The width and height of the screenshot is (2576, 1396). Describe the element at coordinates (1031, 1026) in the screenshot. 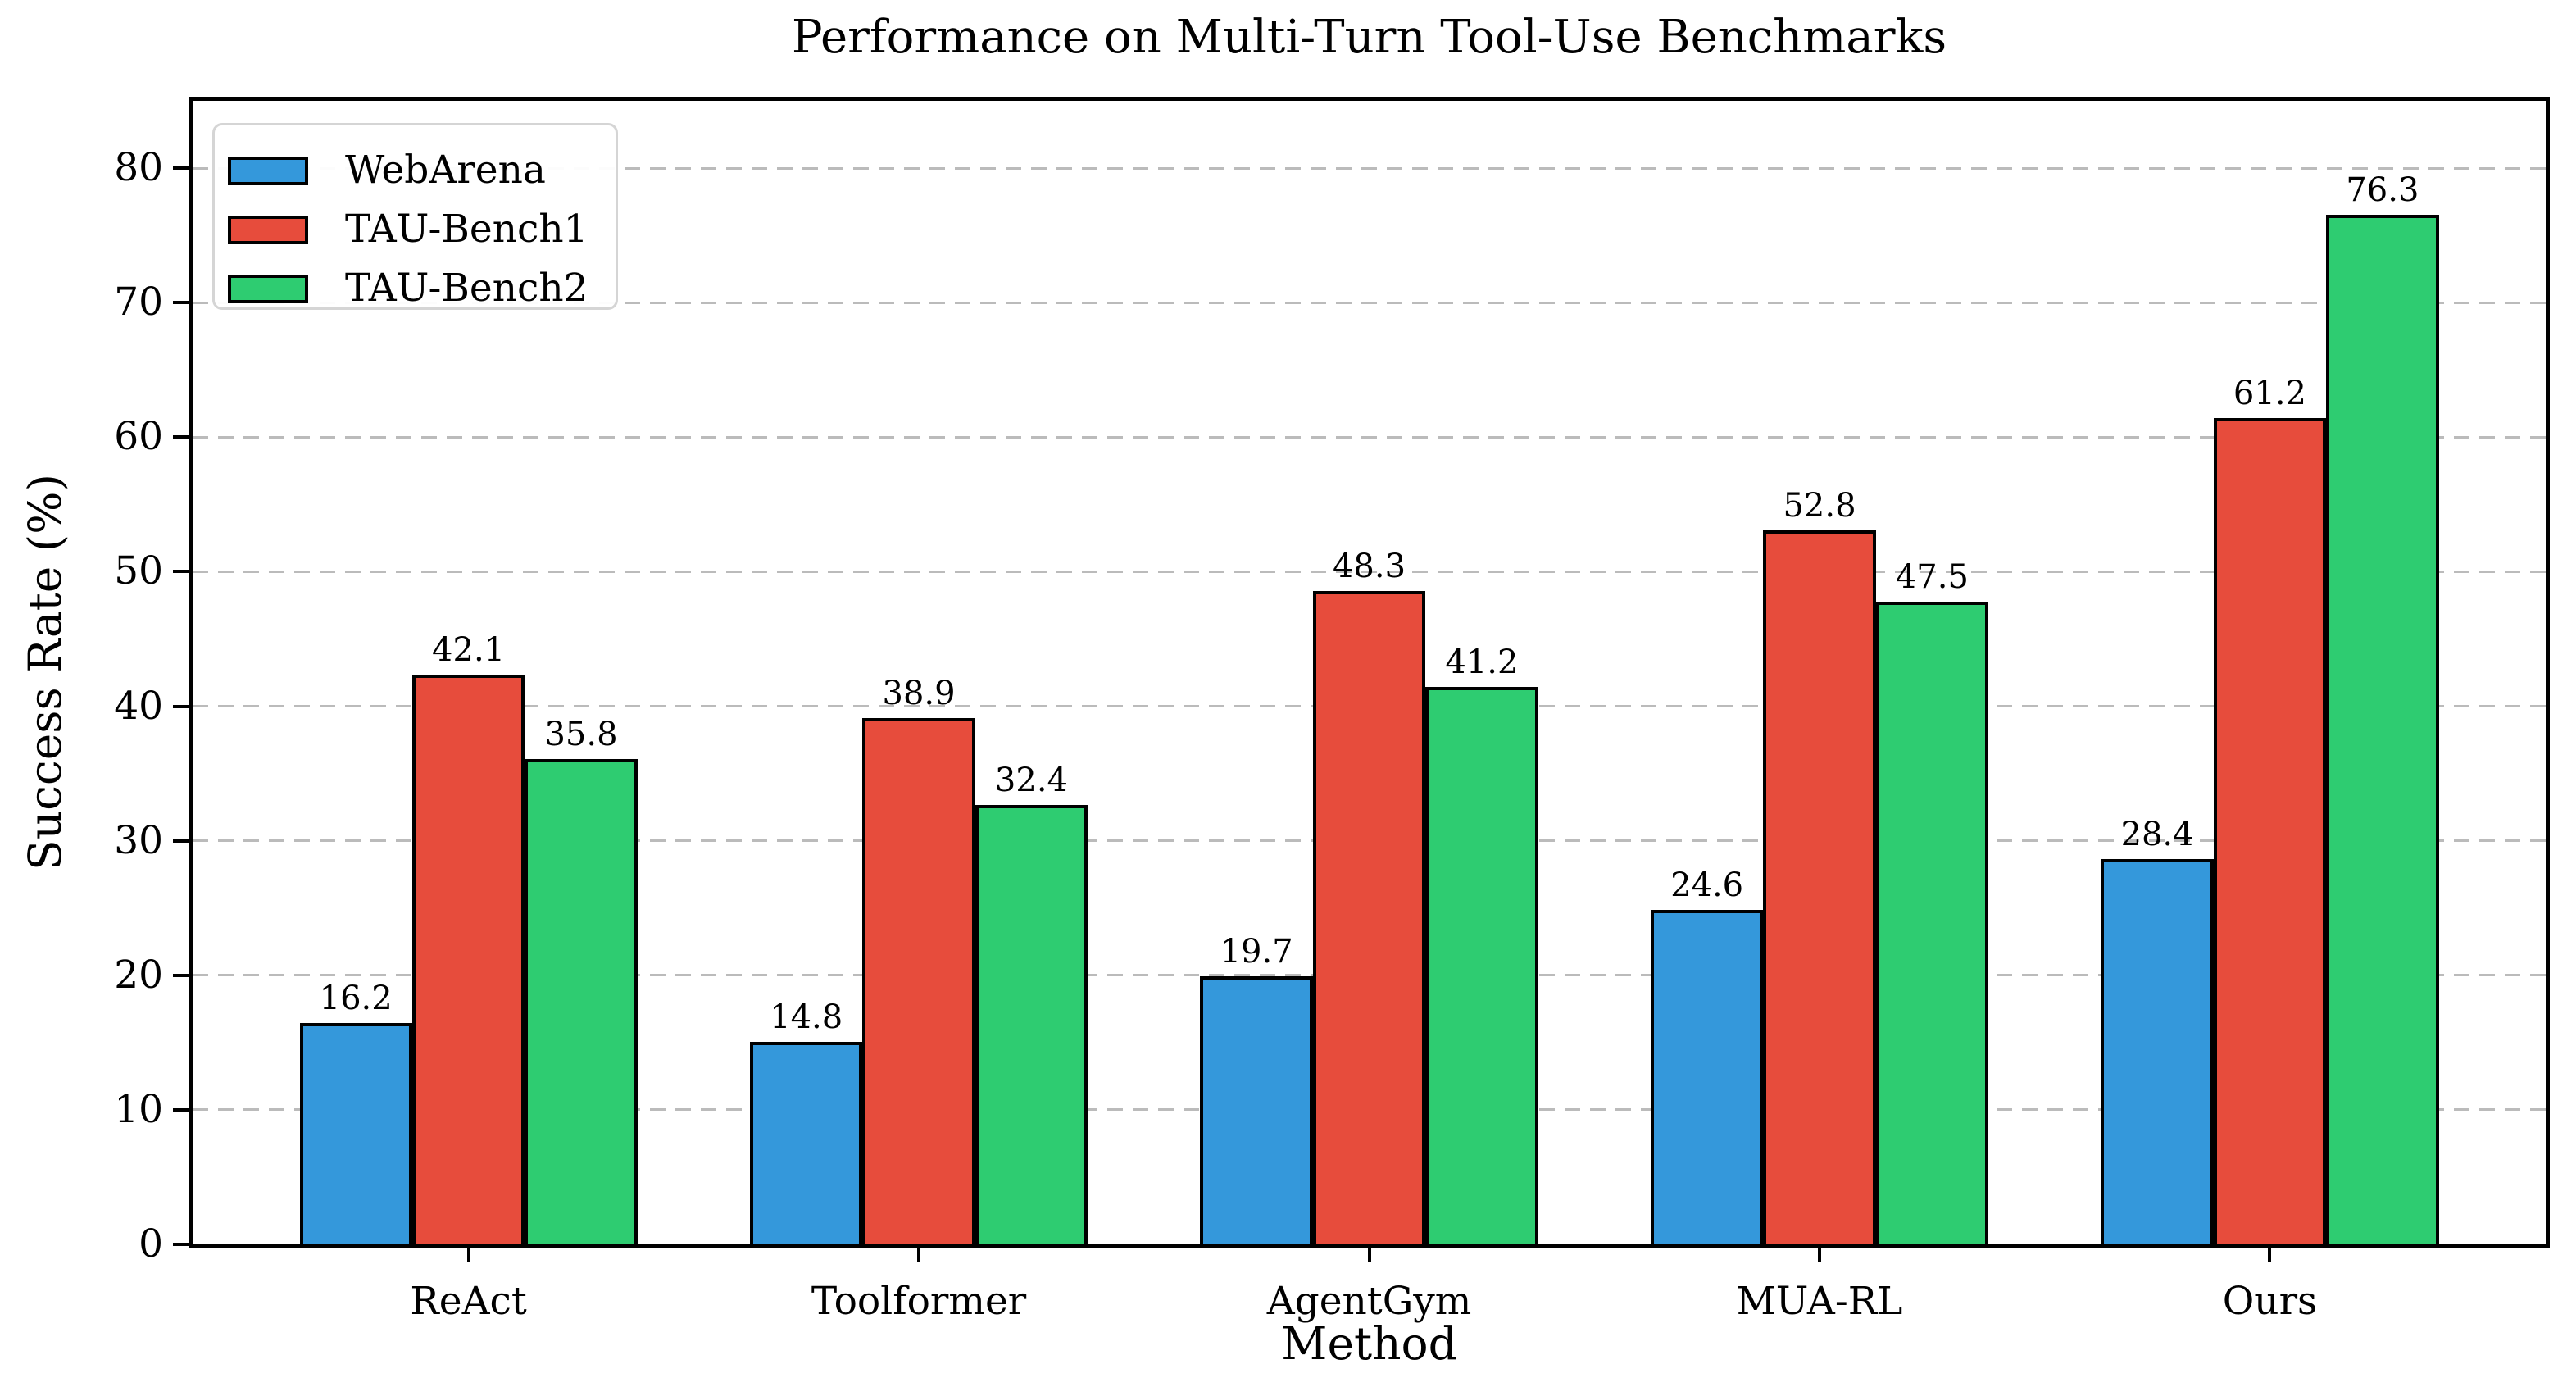

I see `bar-TAU-Bench2-Toolformer` at that location.